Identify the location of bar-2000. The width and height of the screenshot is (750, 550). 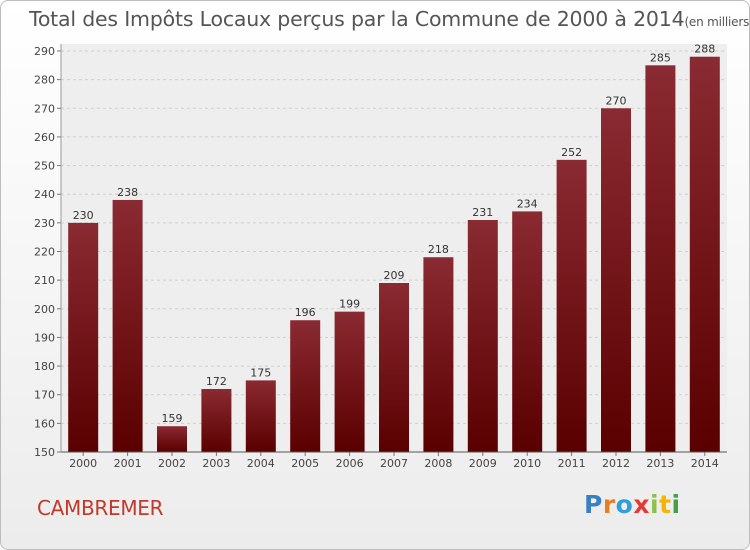
(83, 337).